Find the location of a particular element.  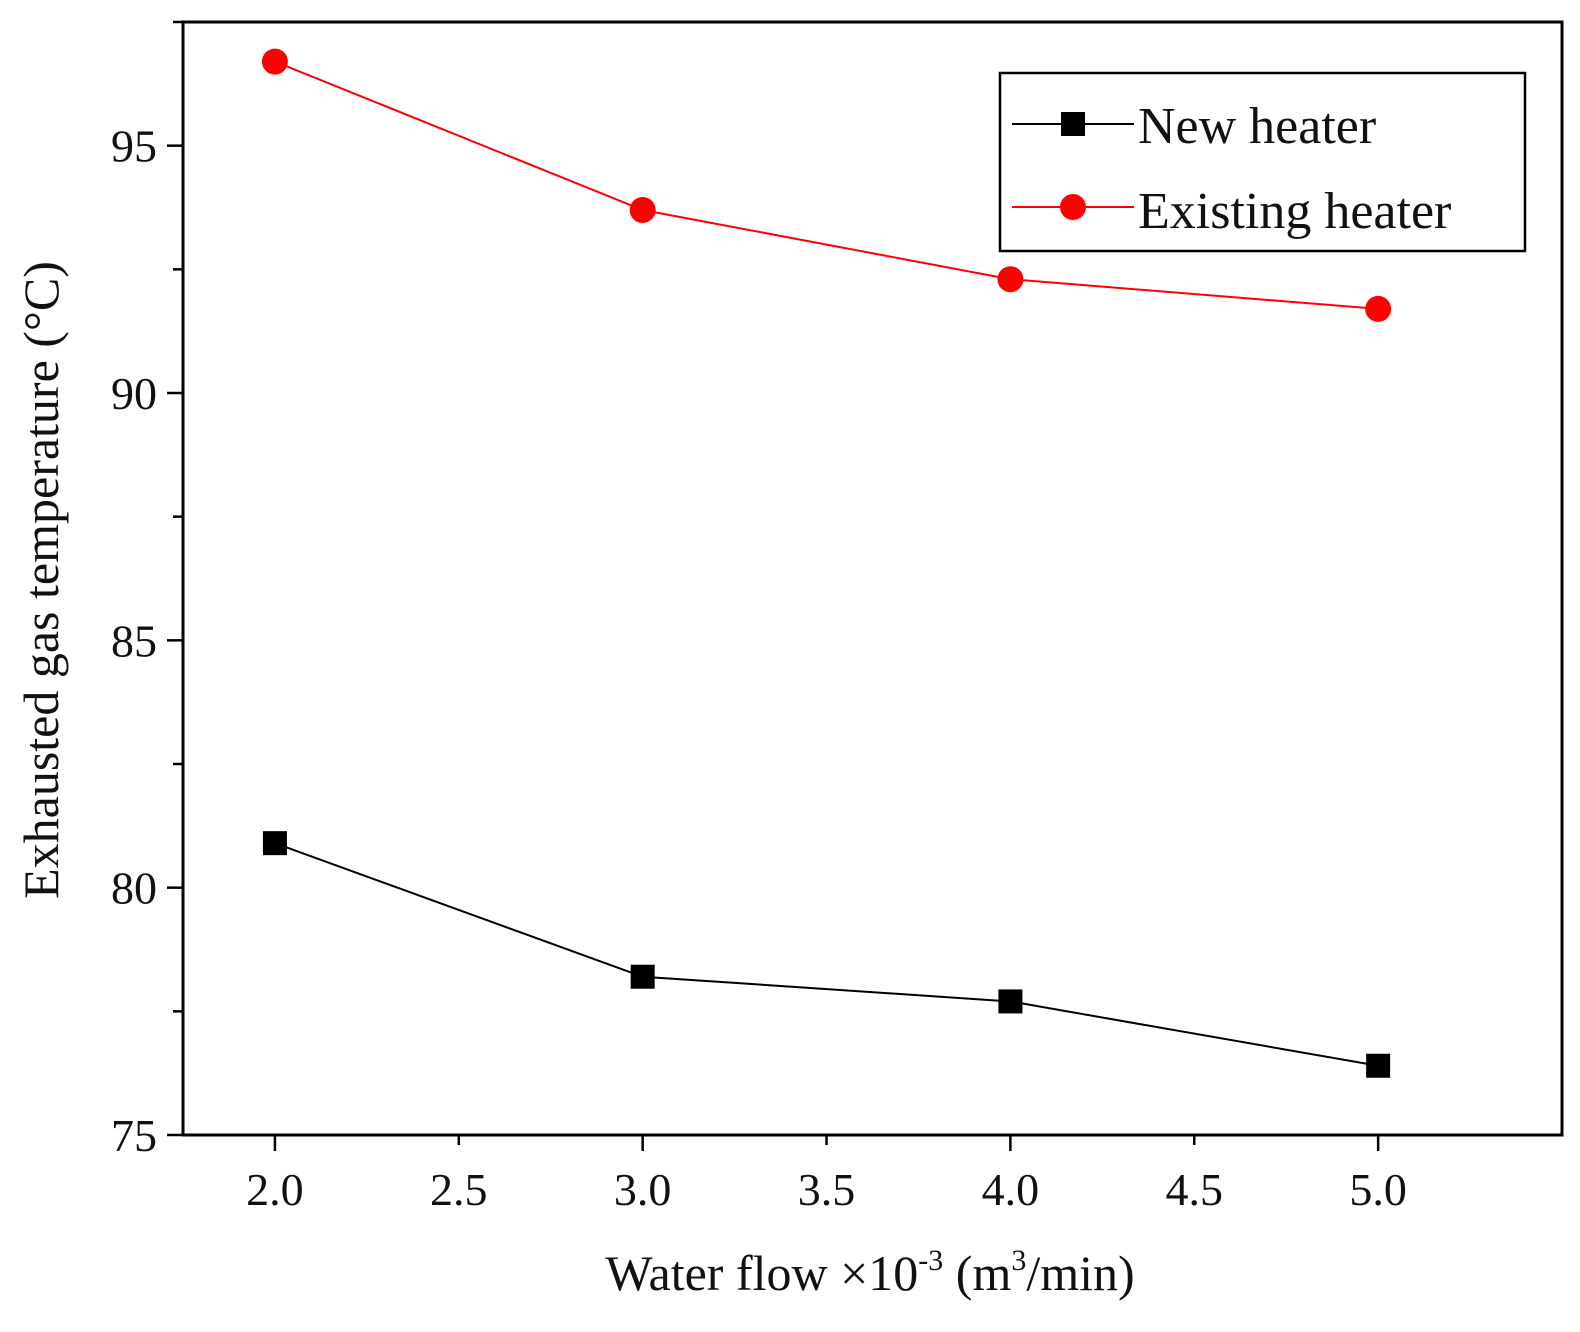

y-tick-label: 90 is located at coordinates (134, 393).